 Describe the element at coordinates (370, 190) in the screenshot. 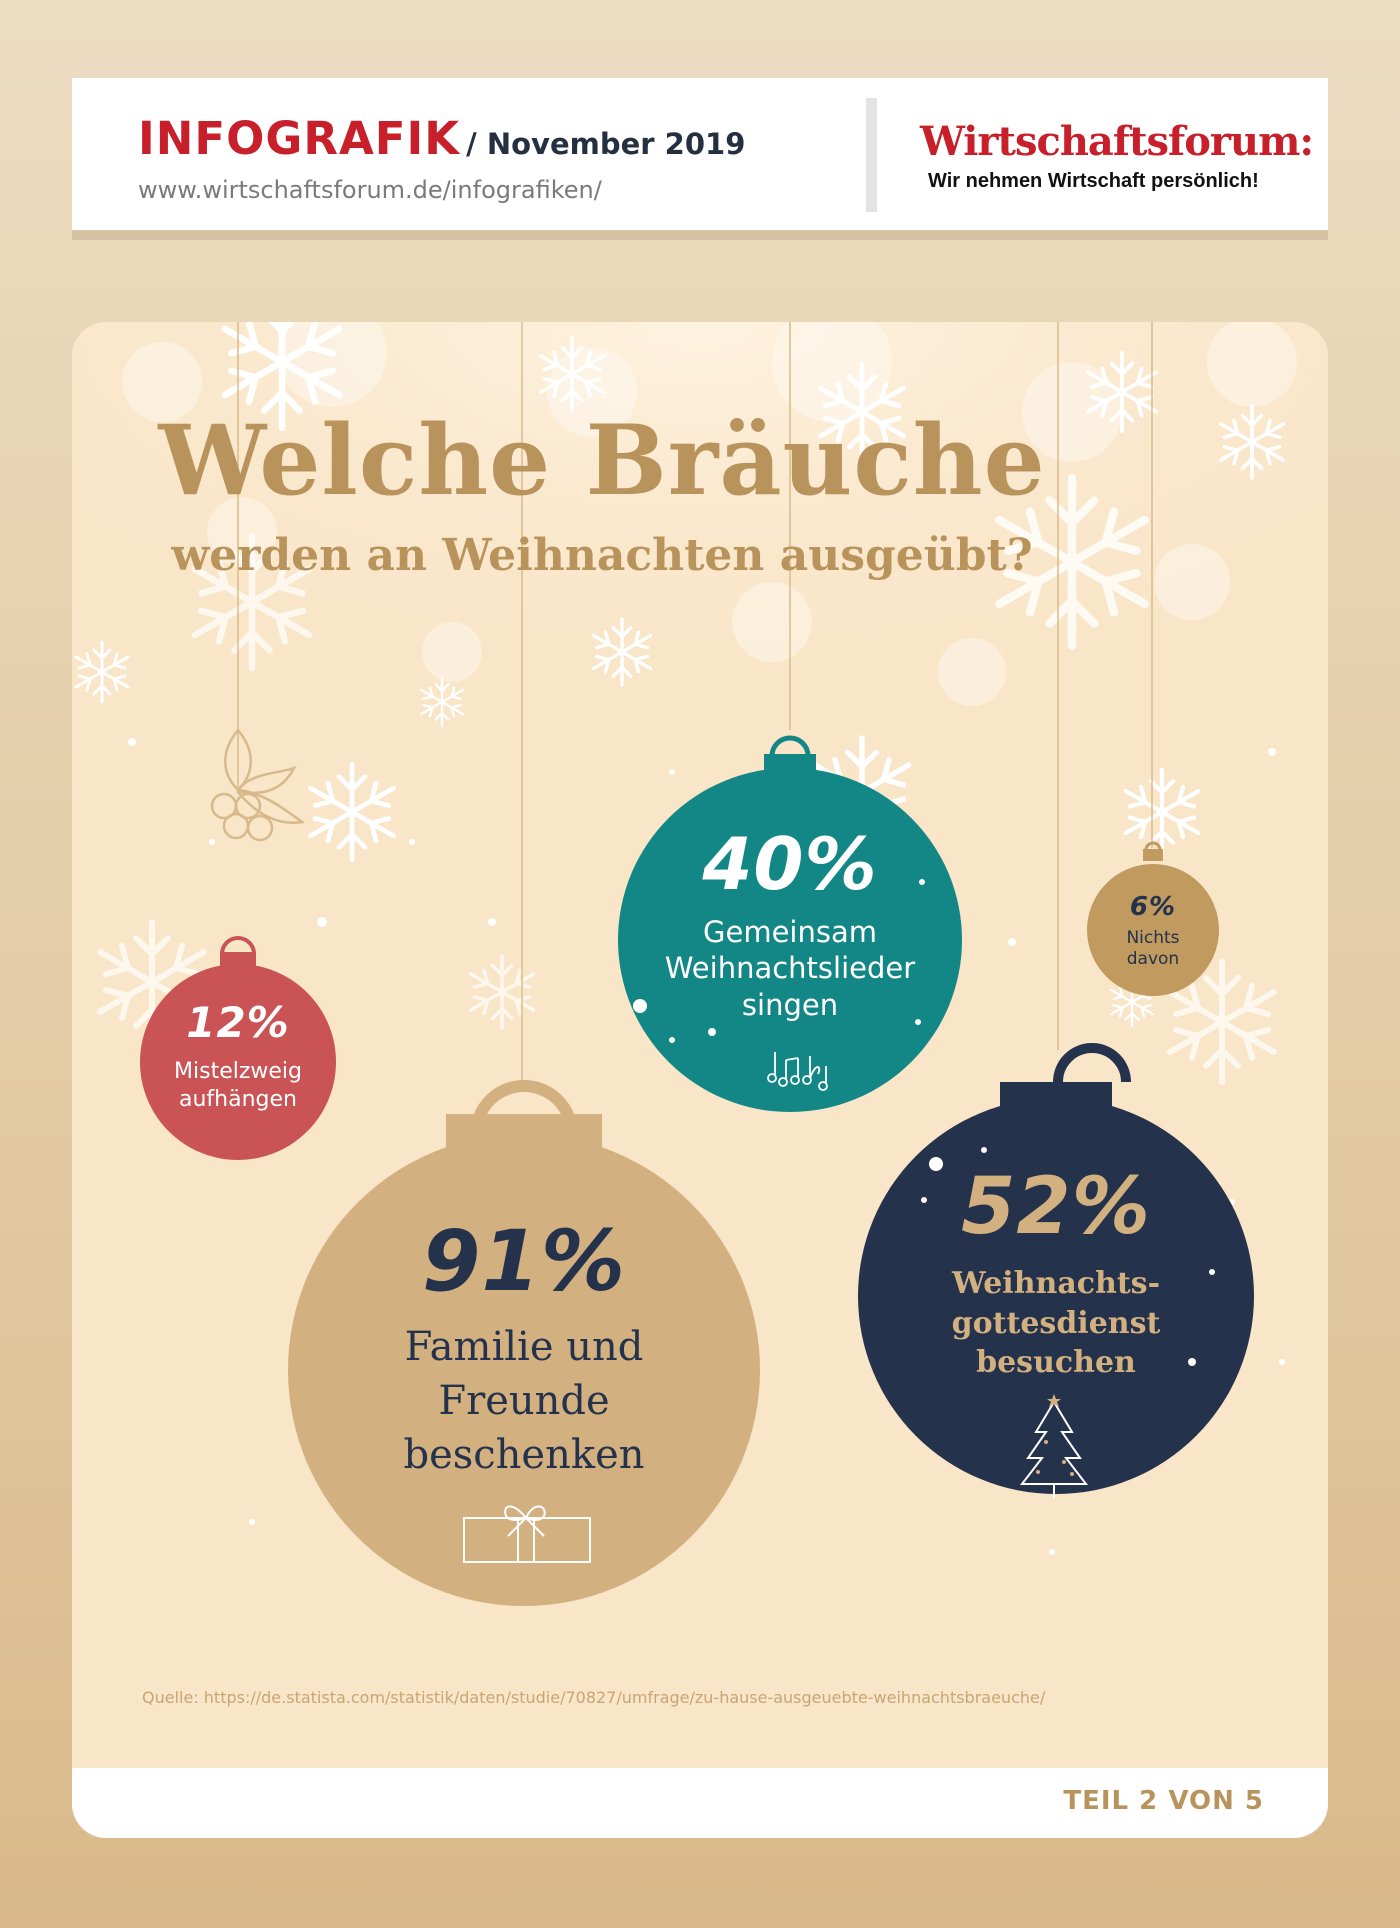

I see `header-url: www.wirtschaftsforum.de/infografiken/` at that location.